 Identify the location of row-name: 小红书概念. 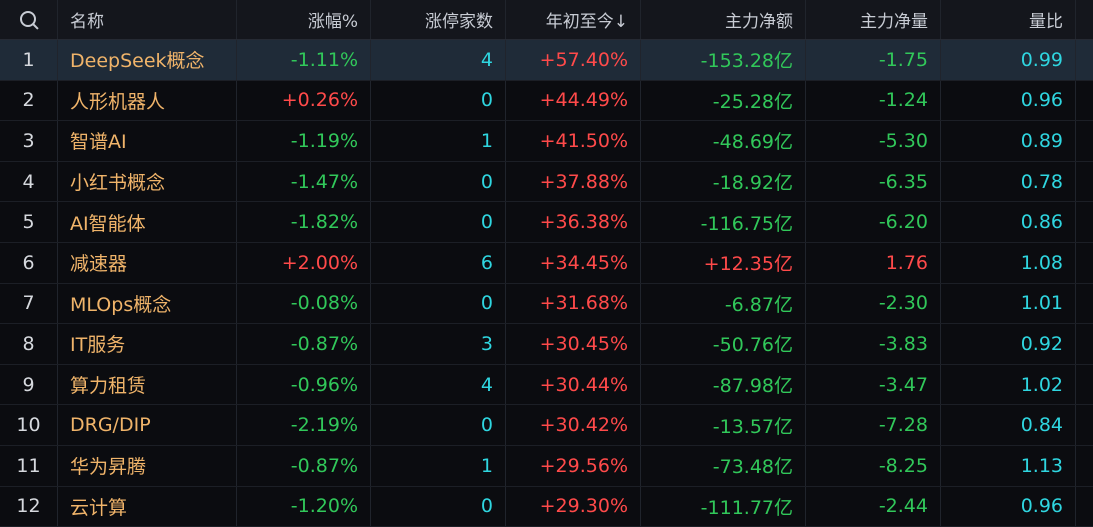
(147, 181).